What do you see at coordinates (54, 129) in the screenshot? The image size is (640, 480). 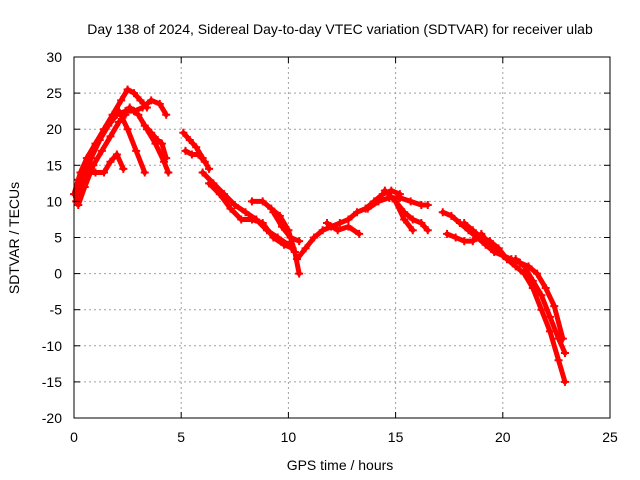 I see `y-tick-label: 20` at bounding box center [54, 129].